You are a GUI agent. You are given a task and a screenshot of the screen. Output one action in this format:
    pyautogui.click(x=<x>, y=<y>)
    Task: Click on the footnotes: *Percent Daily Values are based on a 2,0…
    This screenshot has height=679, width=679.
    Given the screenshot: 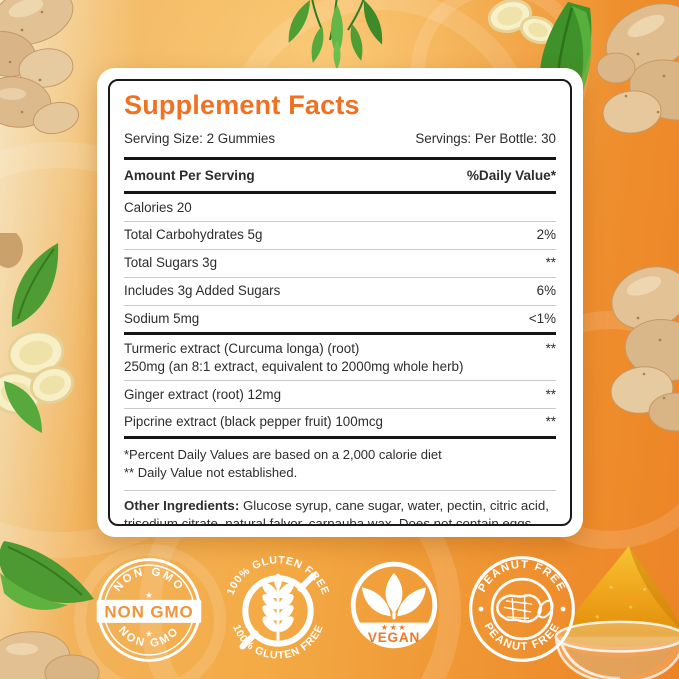 What is the action you would take?
    pyautogui.click(x=340, y=464)
    